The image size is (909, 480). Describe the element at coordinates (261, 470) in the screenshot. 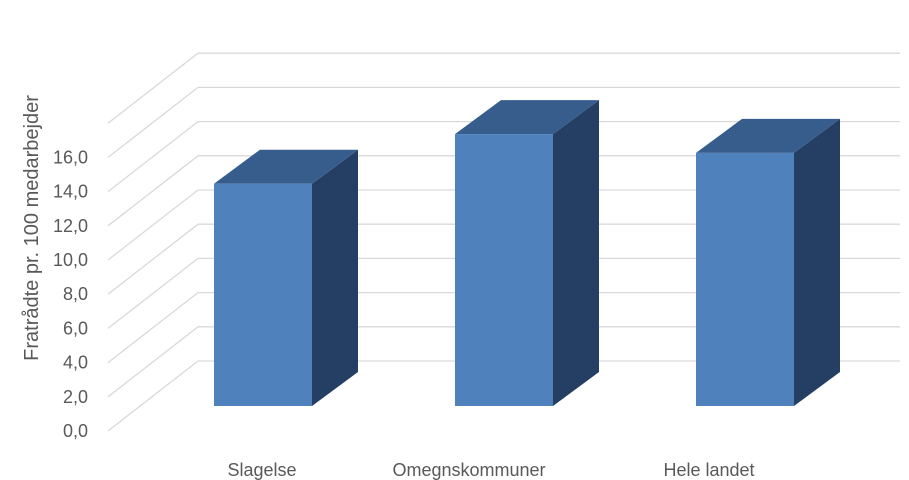

I see `x-category-label: Slagelse` at that location.